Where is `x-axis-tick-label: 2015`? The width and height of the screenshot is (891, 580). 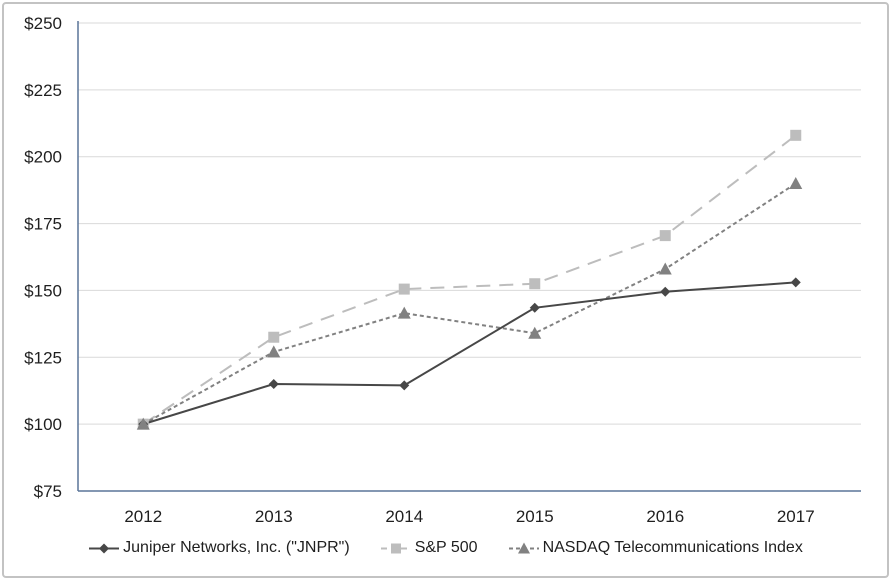
x-axis-tick-label: 2015 is located at coordinates (535, 516).